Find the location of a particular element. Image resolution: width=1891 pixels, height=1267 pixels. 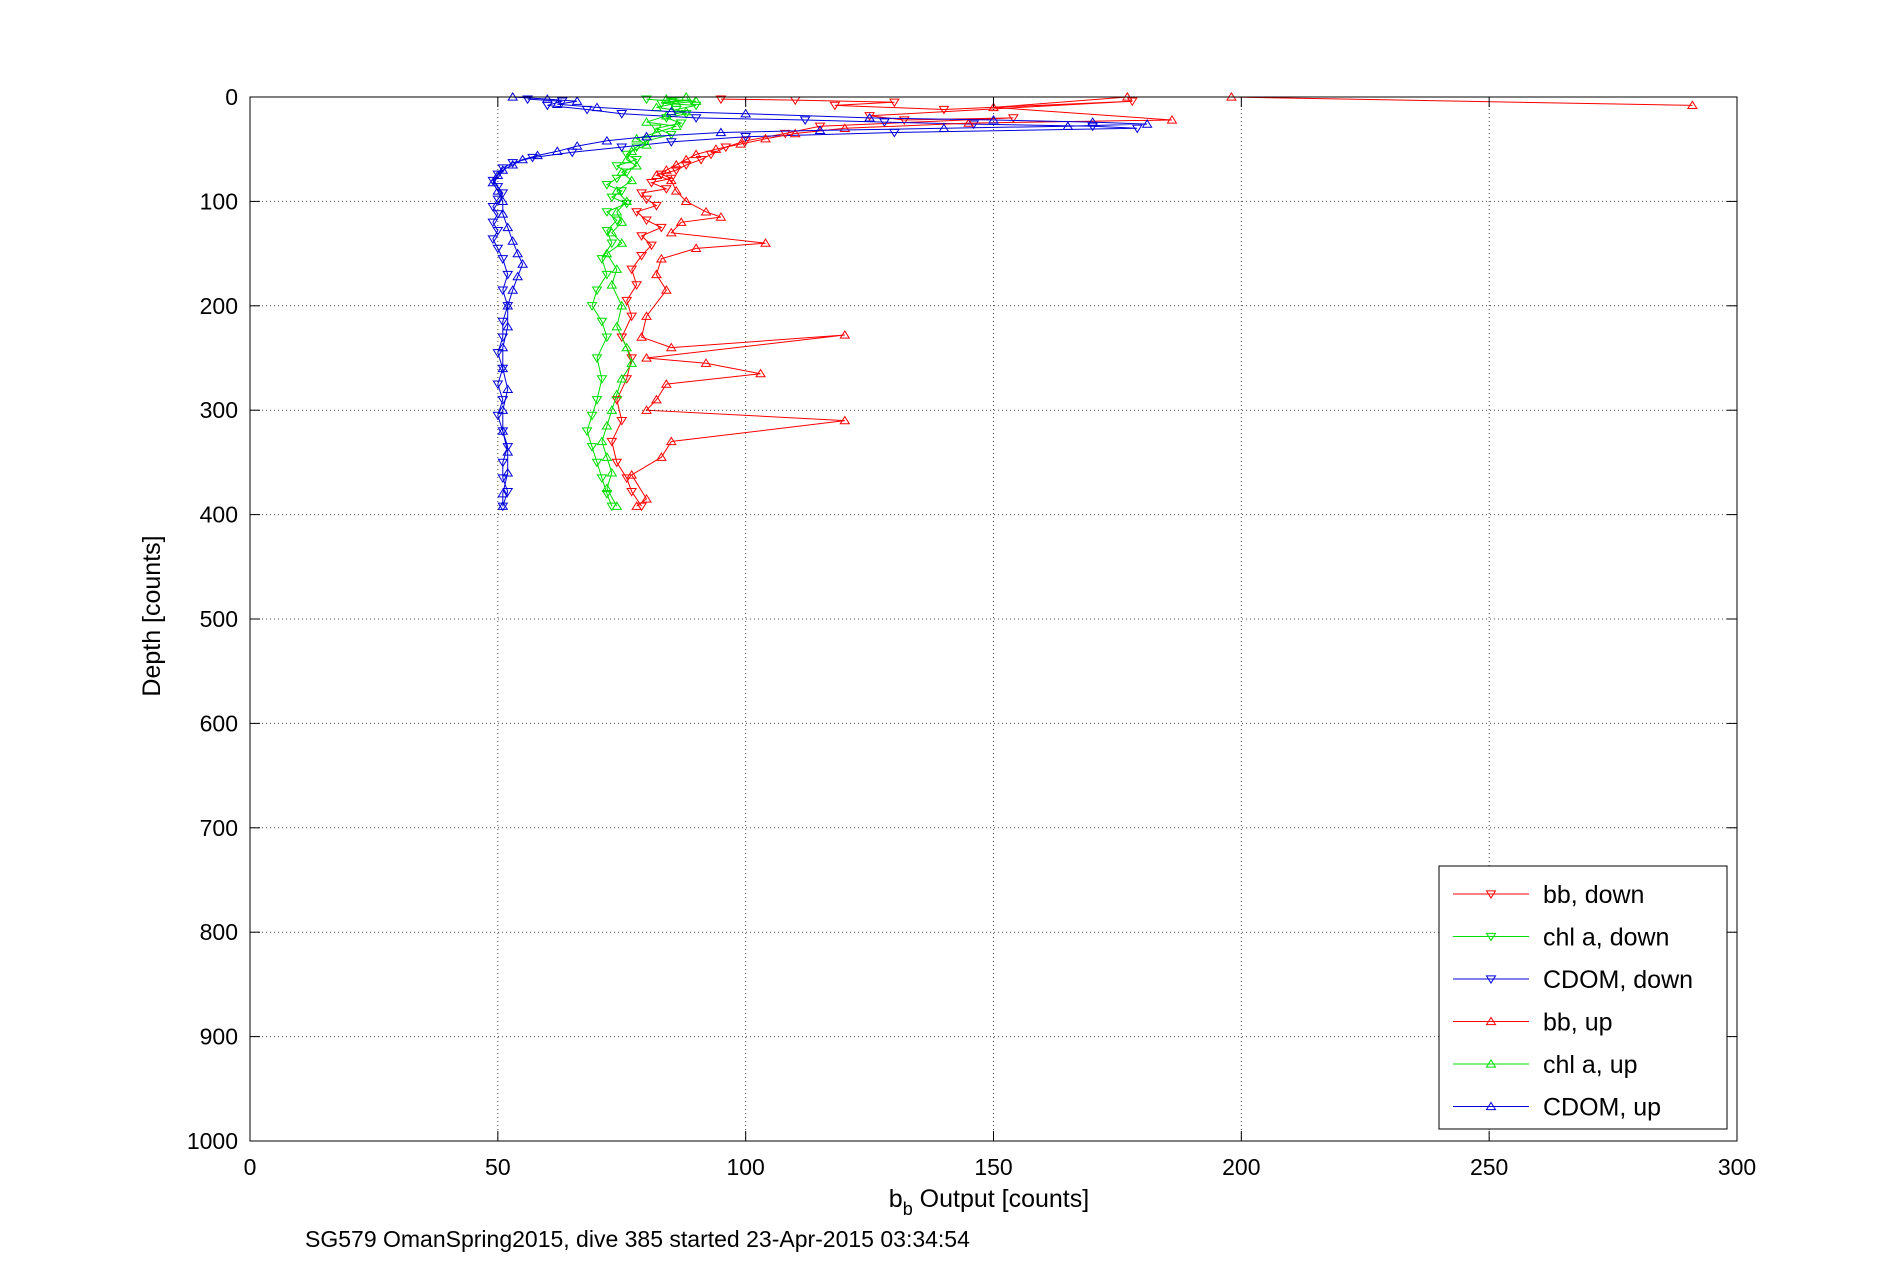

x-axis-label: bb Output [counts] is located at coordinates (989, 1202).